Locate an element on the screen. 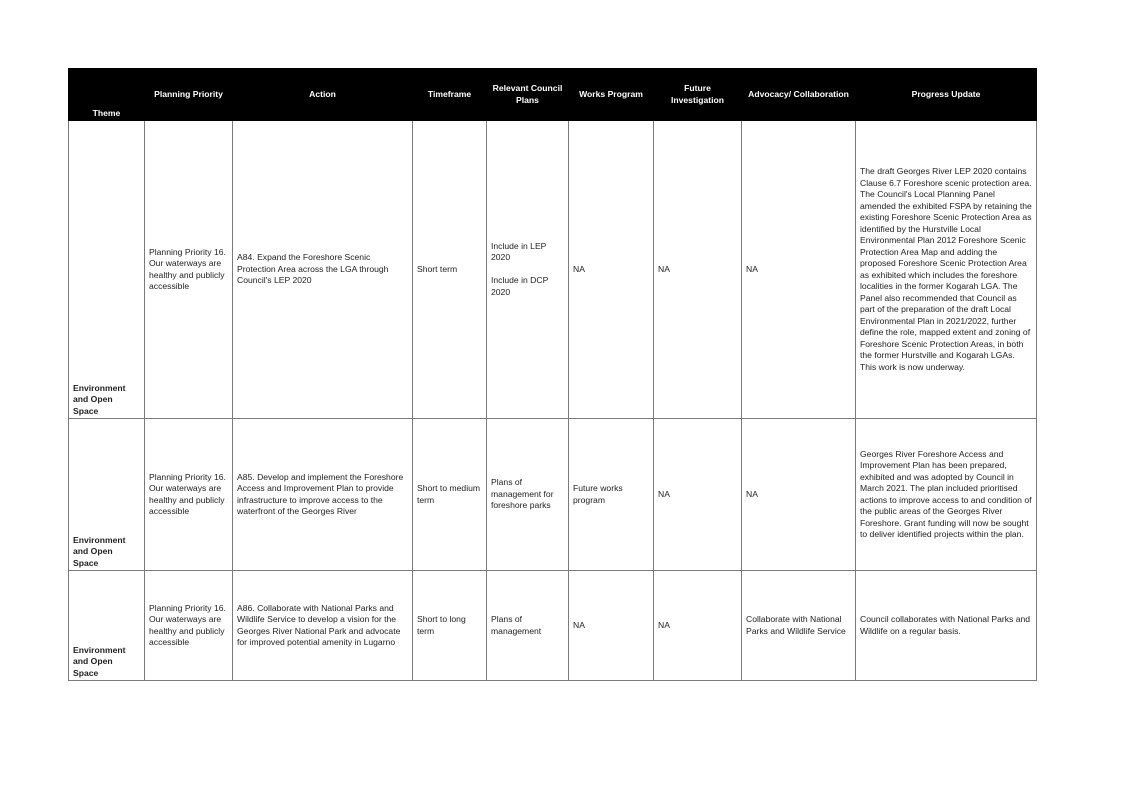  header-advocacy-collaboration: Advocacy/ Collaboration is located at coordinates (798, 94).